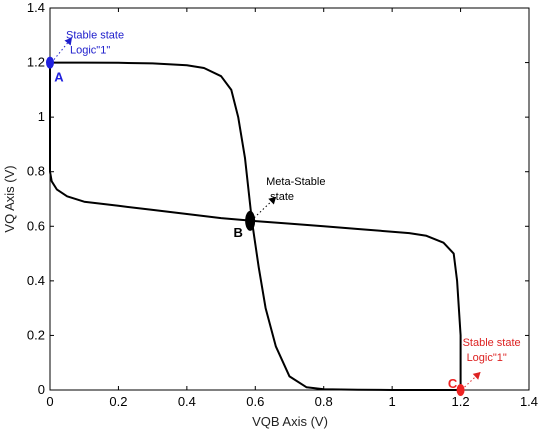 The width and height of the screenshot is (550, 432). Describe the element at coordinates (36, 171) in the screenshot. I see `y-tick-label: 0.8` at that location.